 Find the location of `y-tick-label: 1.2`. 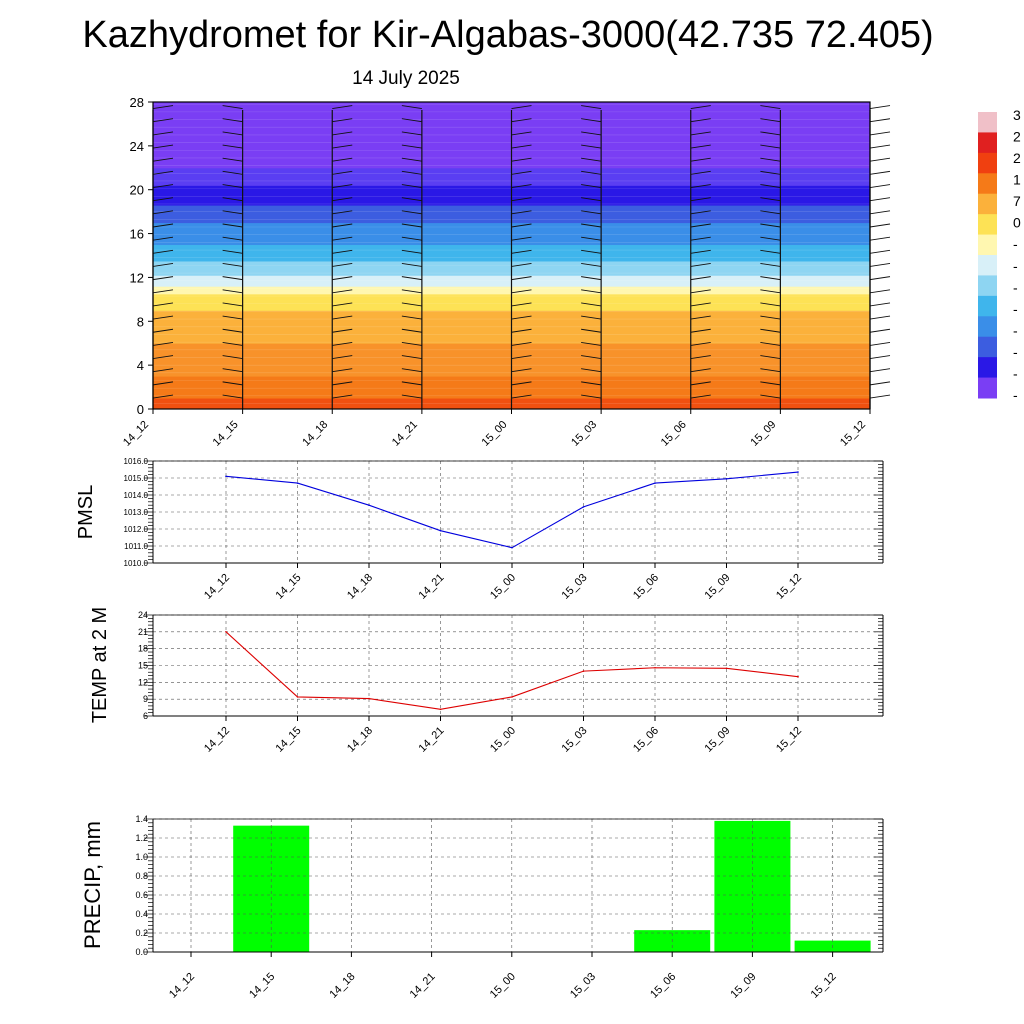

y-tick-label: 1.2 is located at coordinates (141, 838).